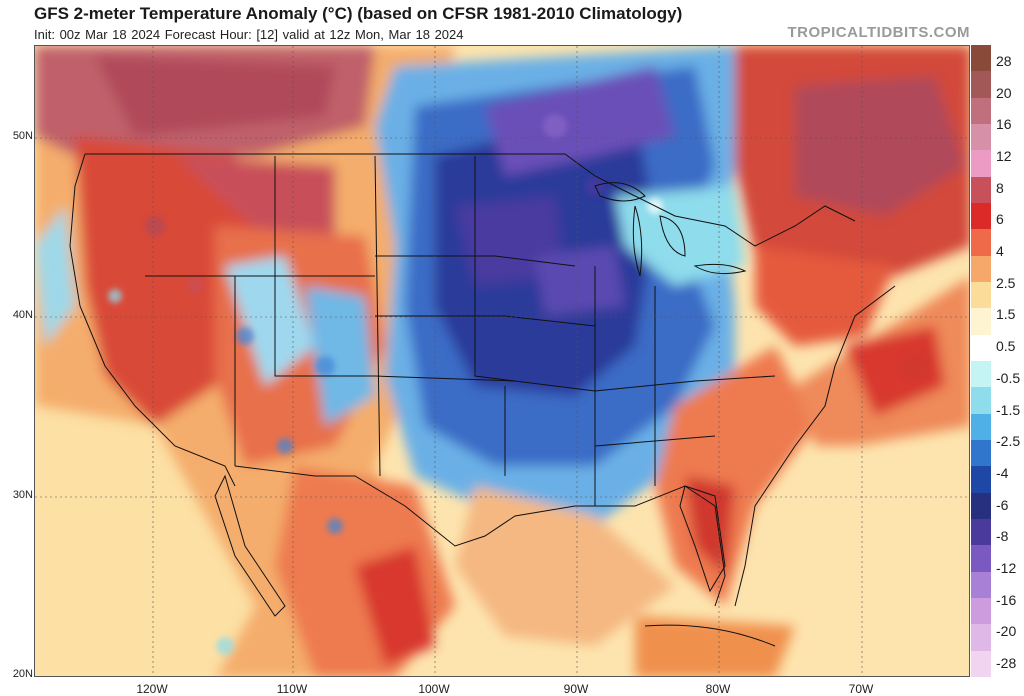 The height and width of the screenshot is (696, 1024). What do you see at coordinates (1006, 314) in the screenshot?
I see `colorbar-label: 1.5` at bounding box center [1006, 314].